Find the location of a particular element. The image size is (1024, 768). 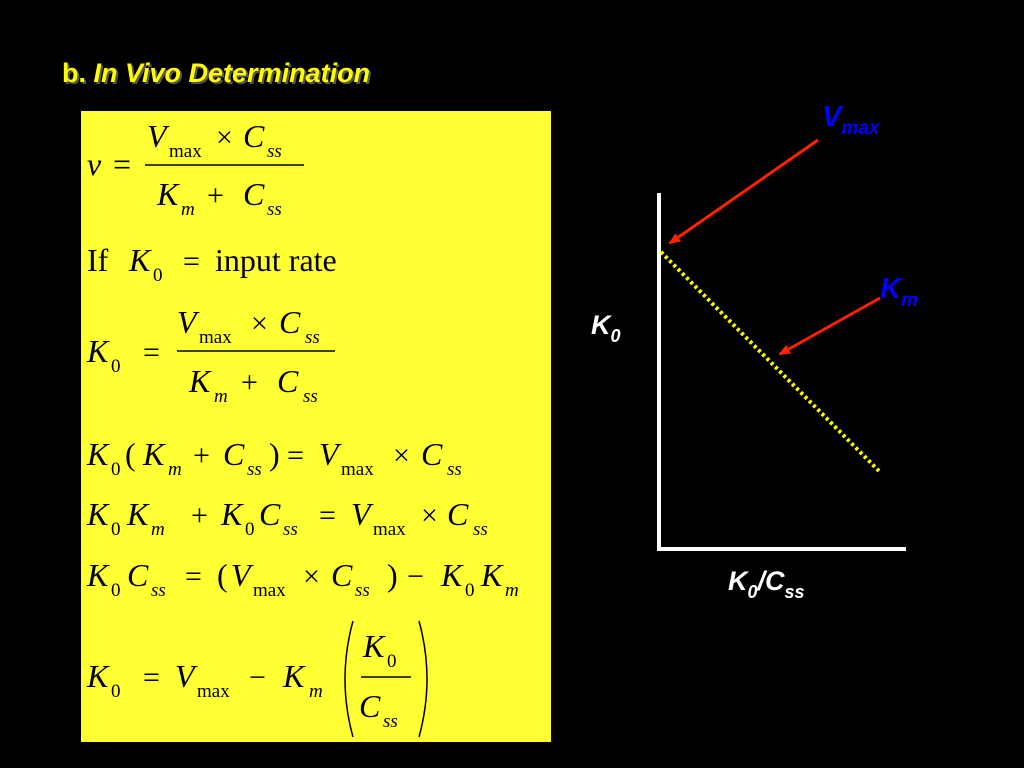

eq5-k: K is located at coordinates (98, 514).